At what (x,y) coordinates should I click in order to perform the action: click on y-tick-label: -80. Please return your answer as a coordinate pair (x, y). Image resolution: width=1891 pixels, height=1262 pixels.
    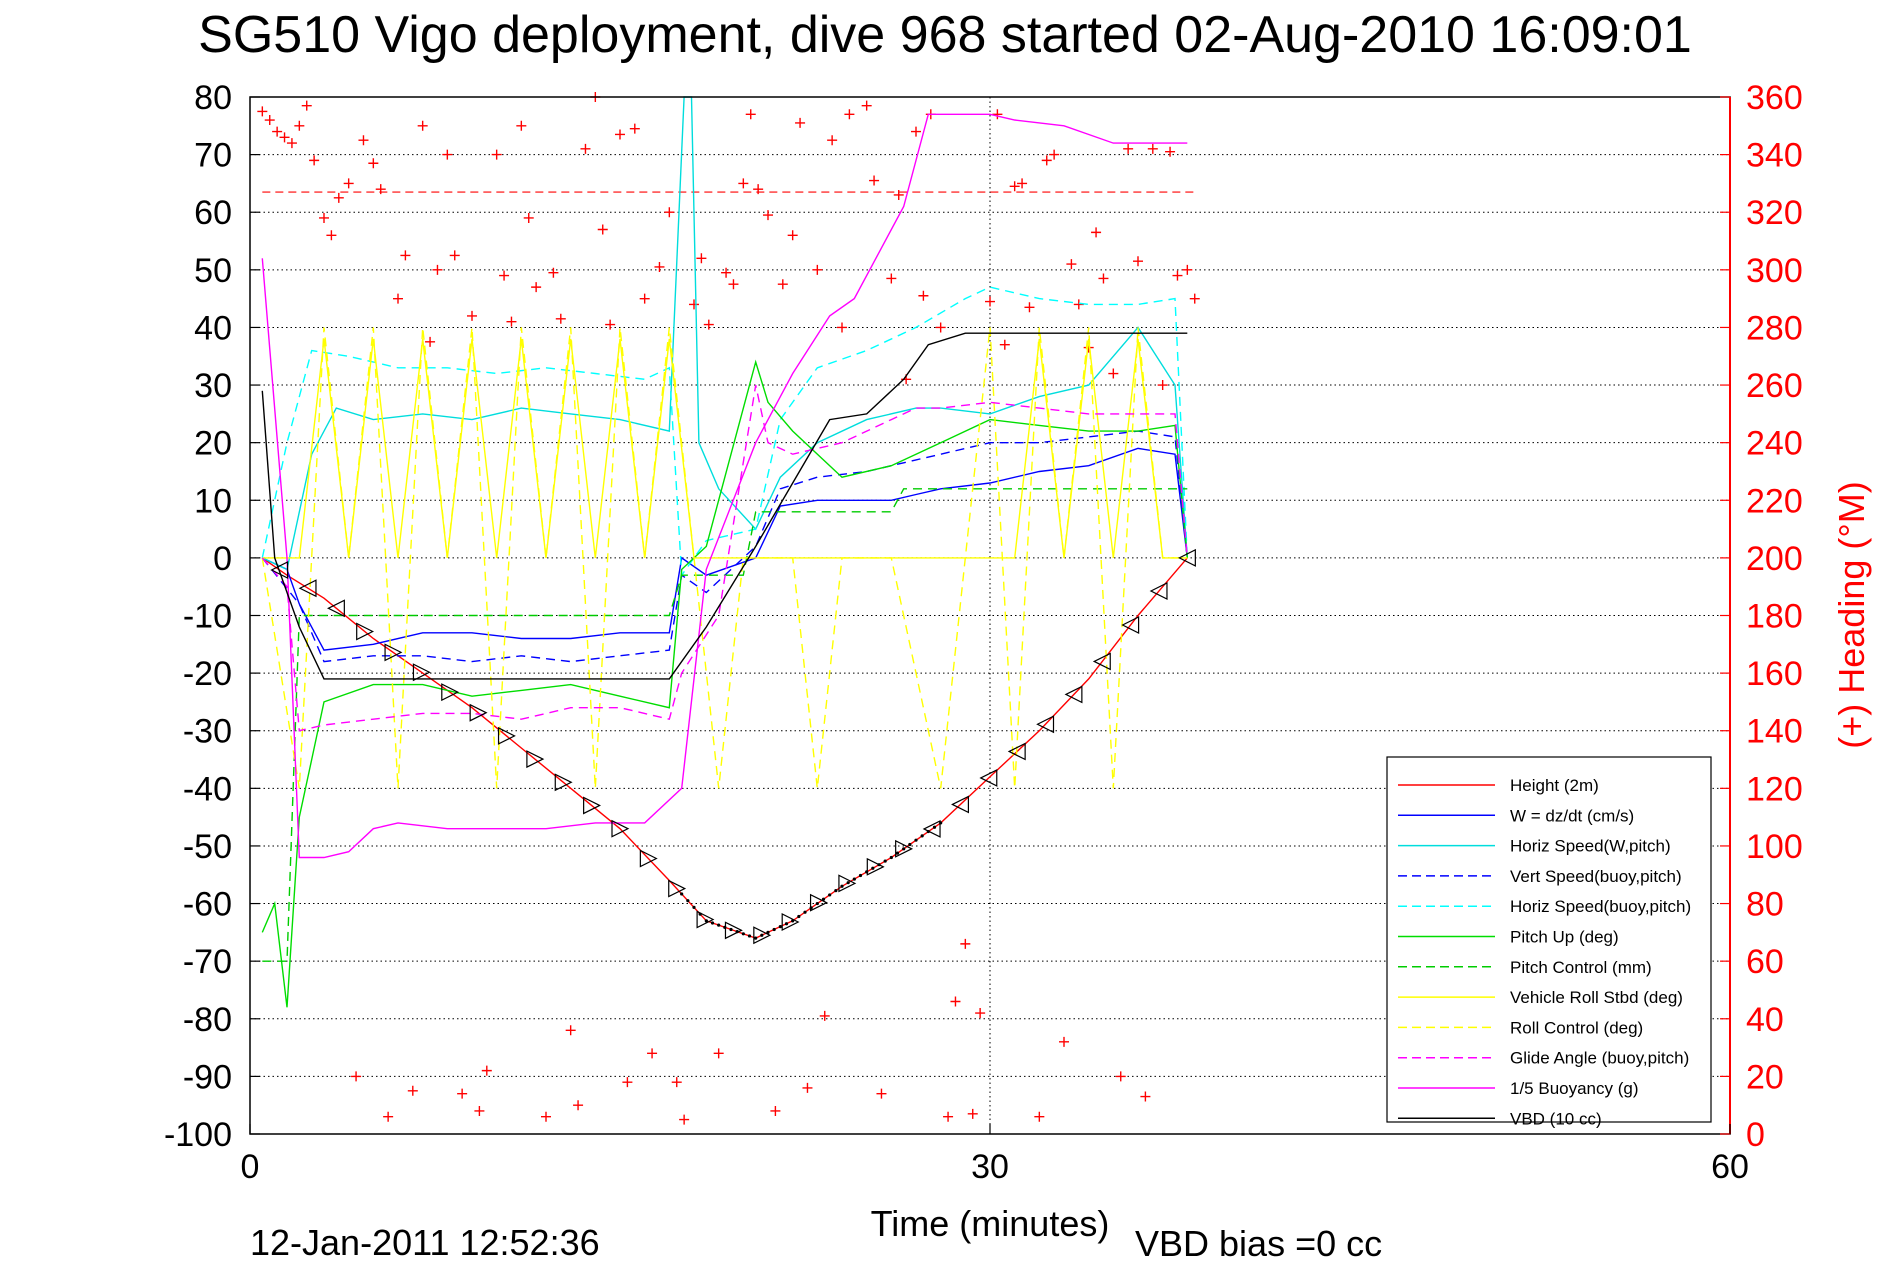
    Looking at the image, I should click on (207, 1020).